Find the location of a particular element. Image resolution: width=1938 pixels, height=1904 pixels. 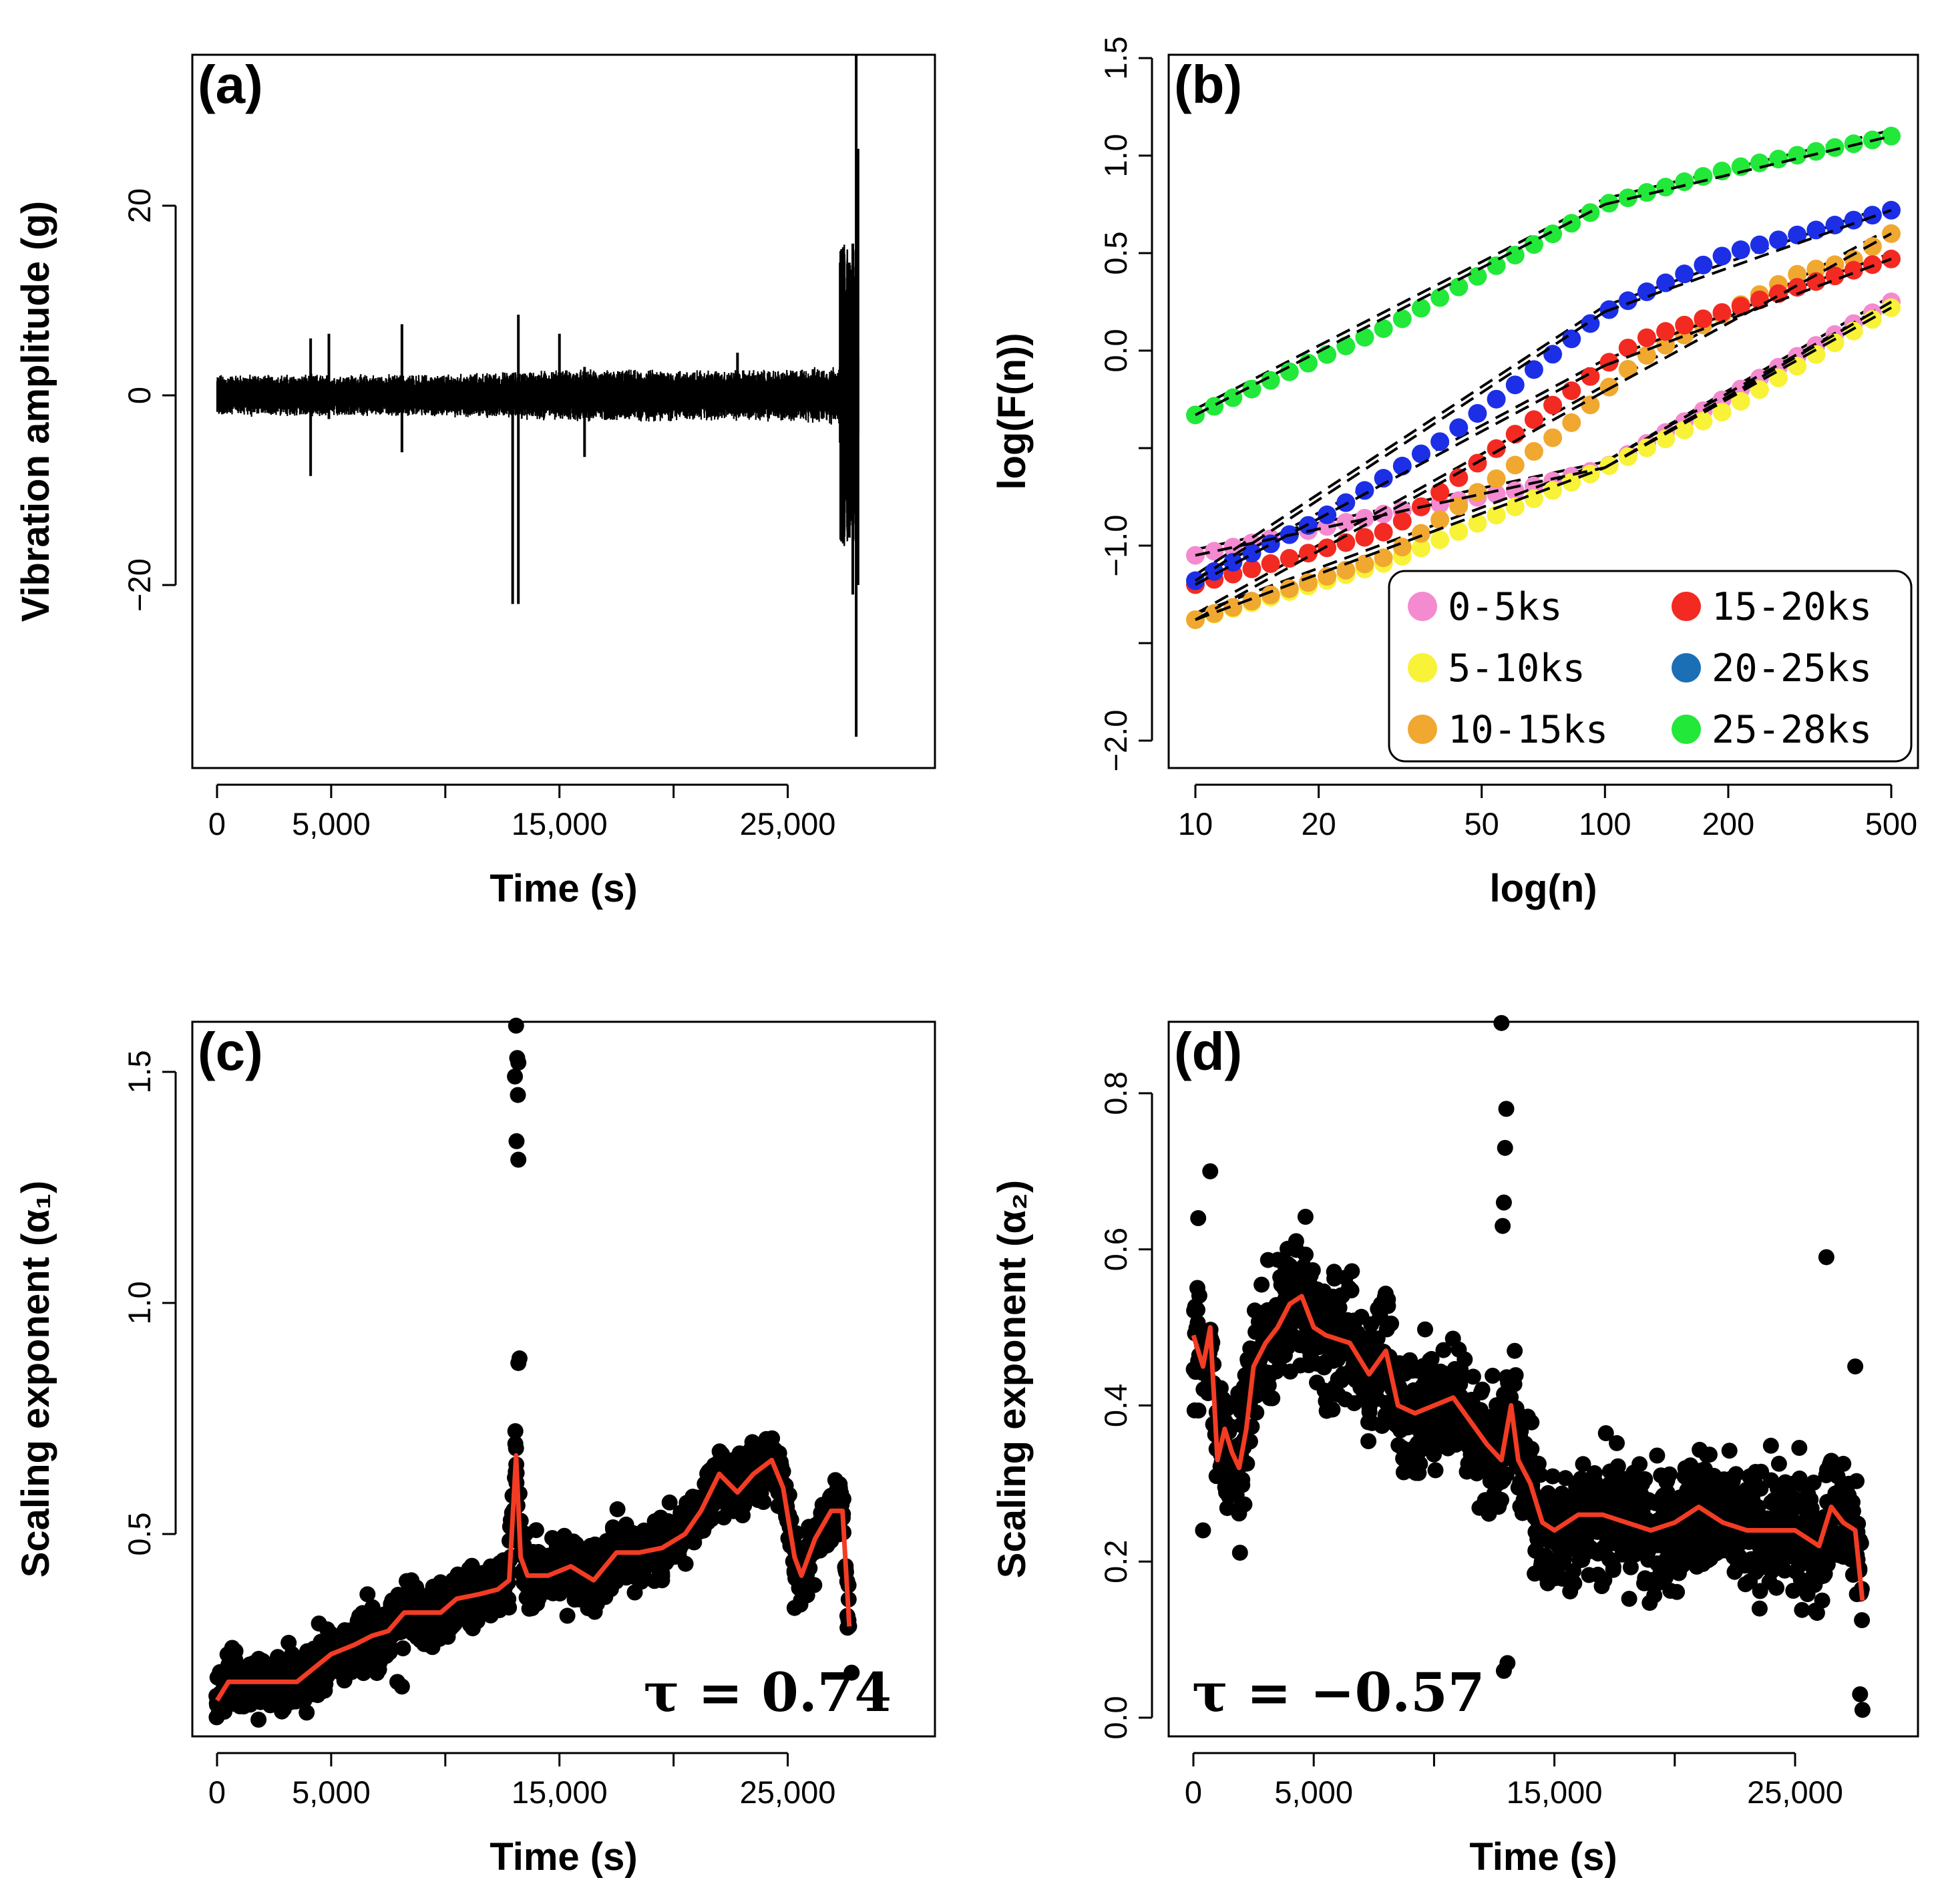

y-tick-label: 0.6 is located at coordinates (1115, 1249).